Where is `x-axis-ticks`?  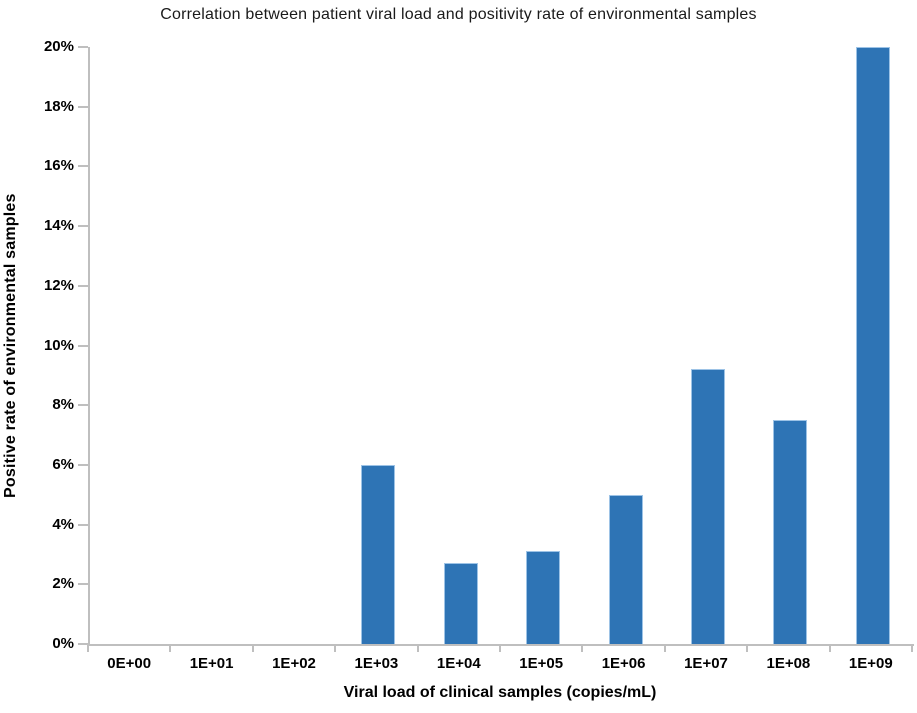
x-axis-ticks is located at coordinates (500, 649).